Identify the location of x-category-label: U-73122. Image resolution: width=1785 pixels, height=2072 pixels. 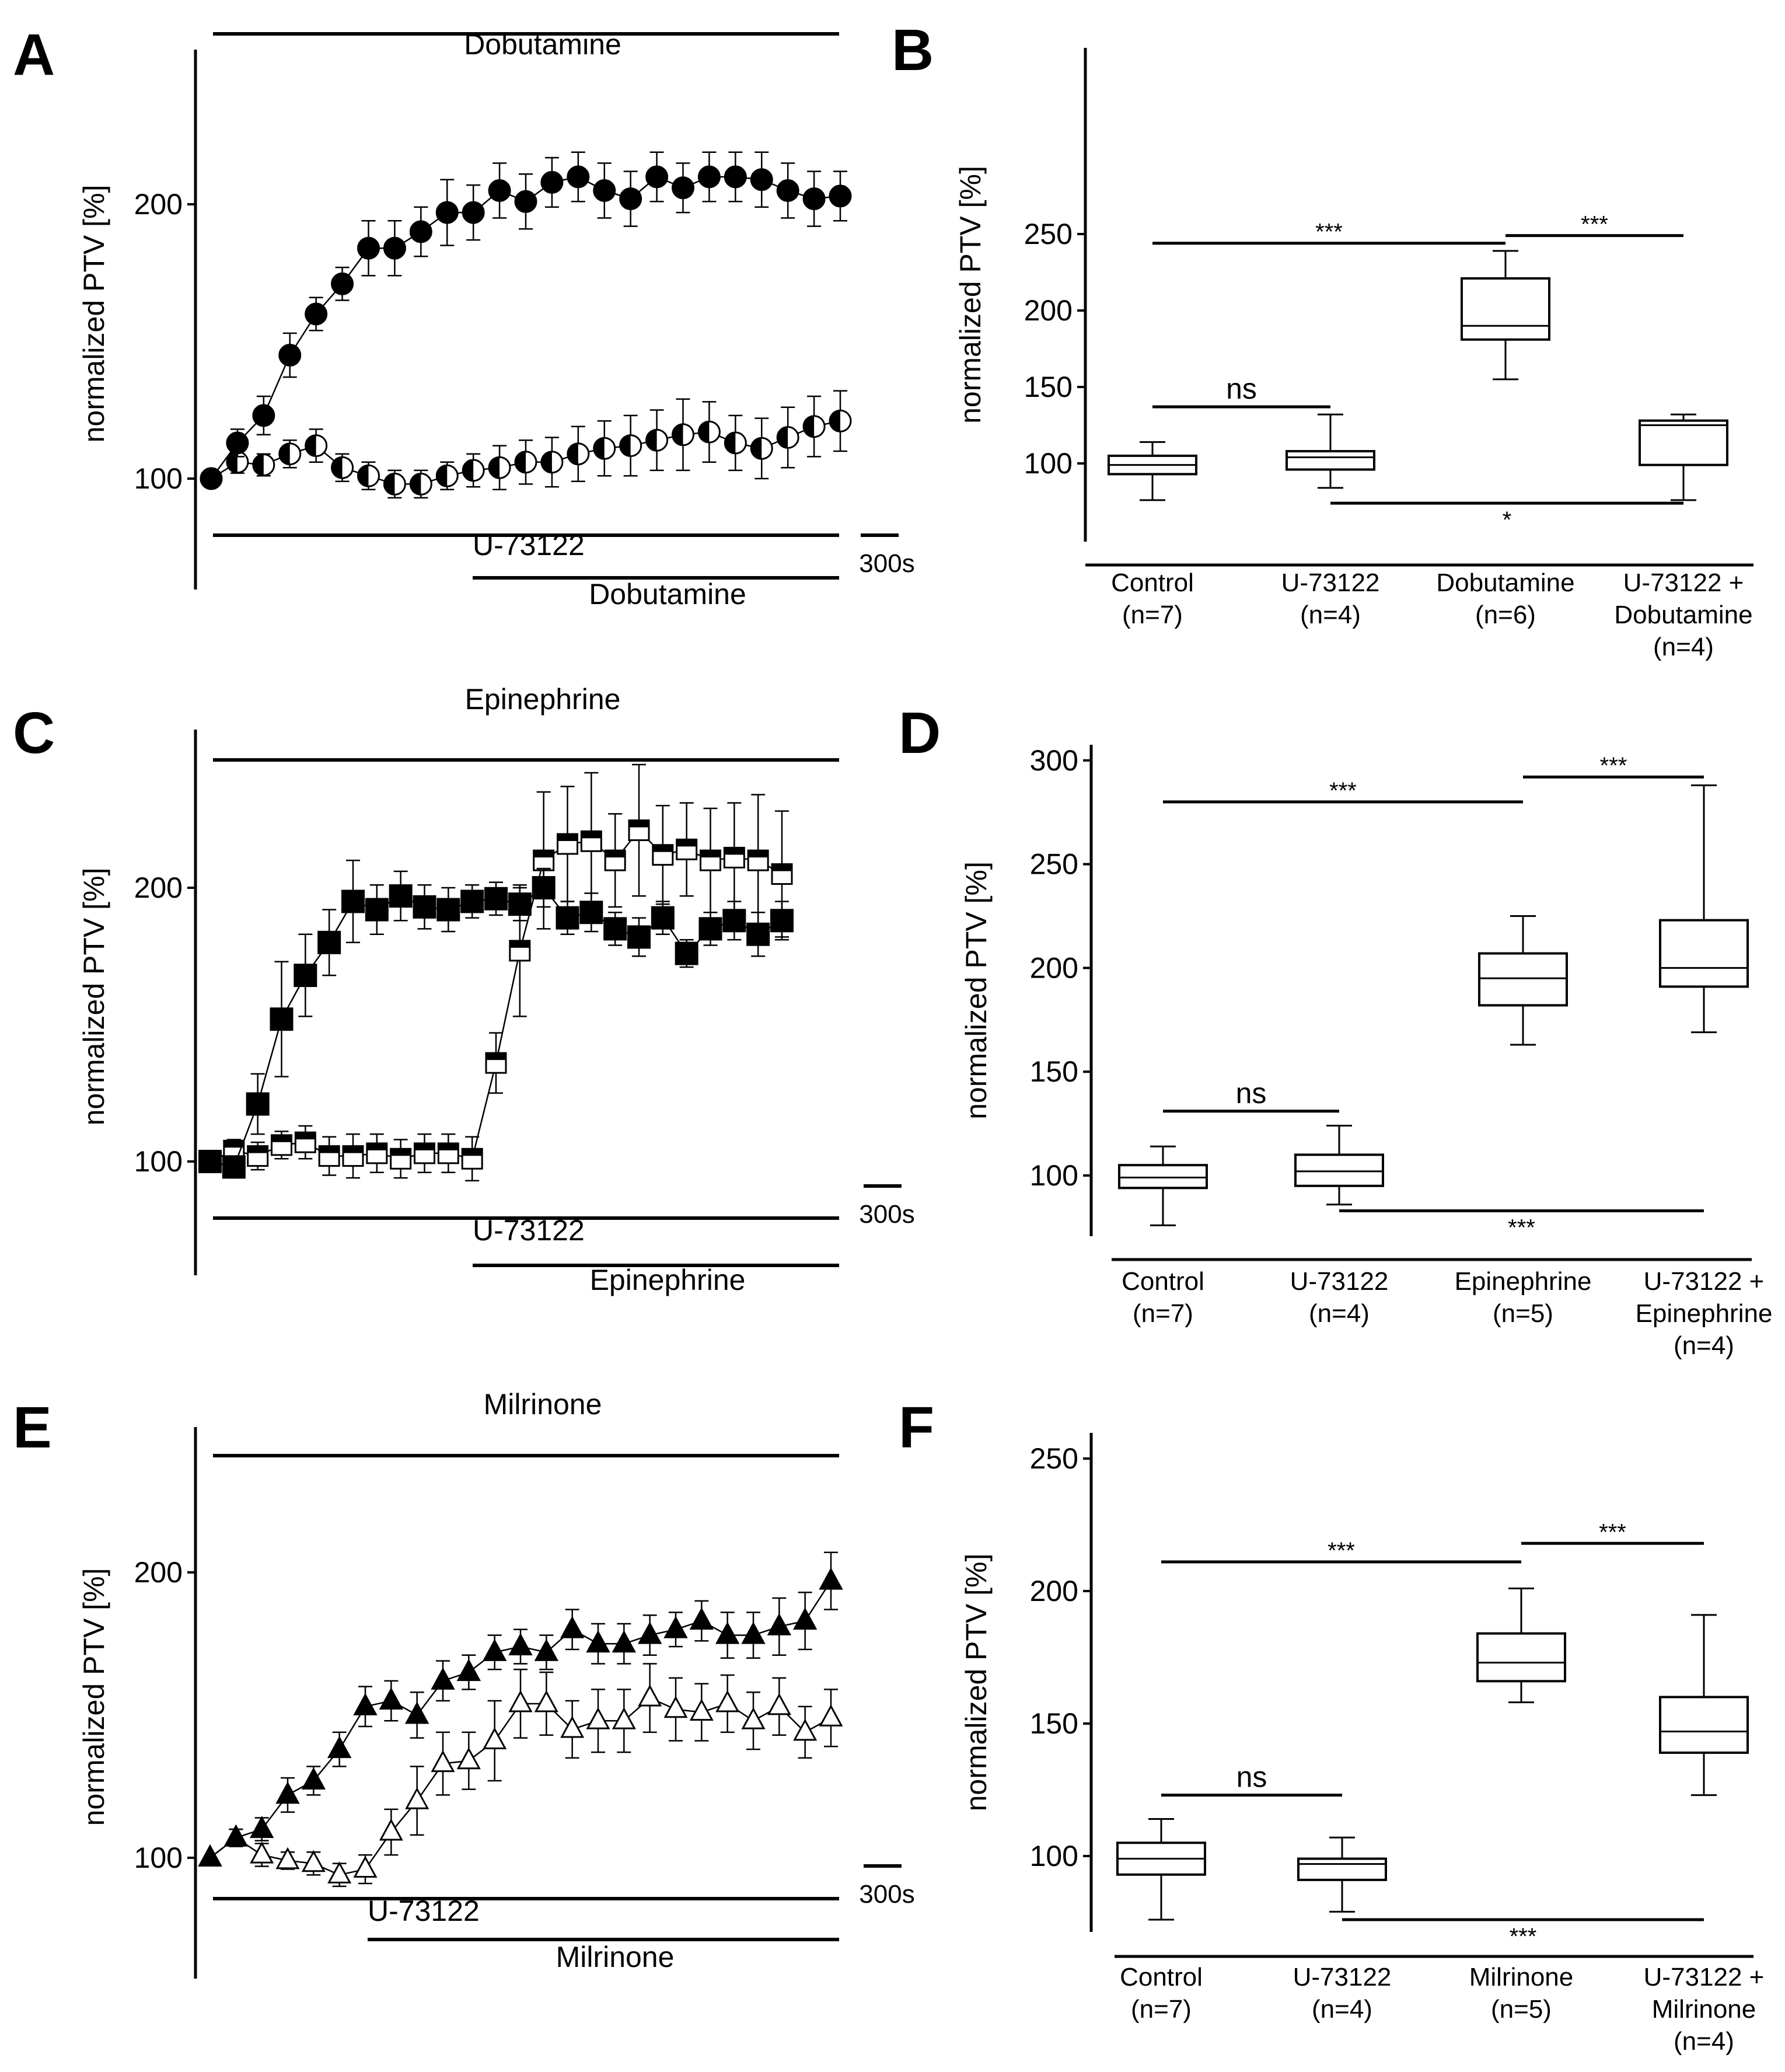
(1339, 1281).